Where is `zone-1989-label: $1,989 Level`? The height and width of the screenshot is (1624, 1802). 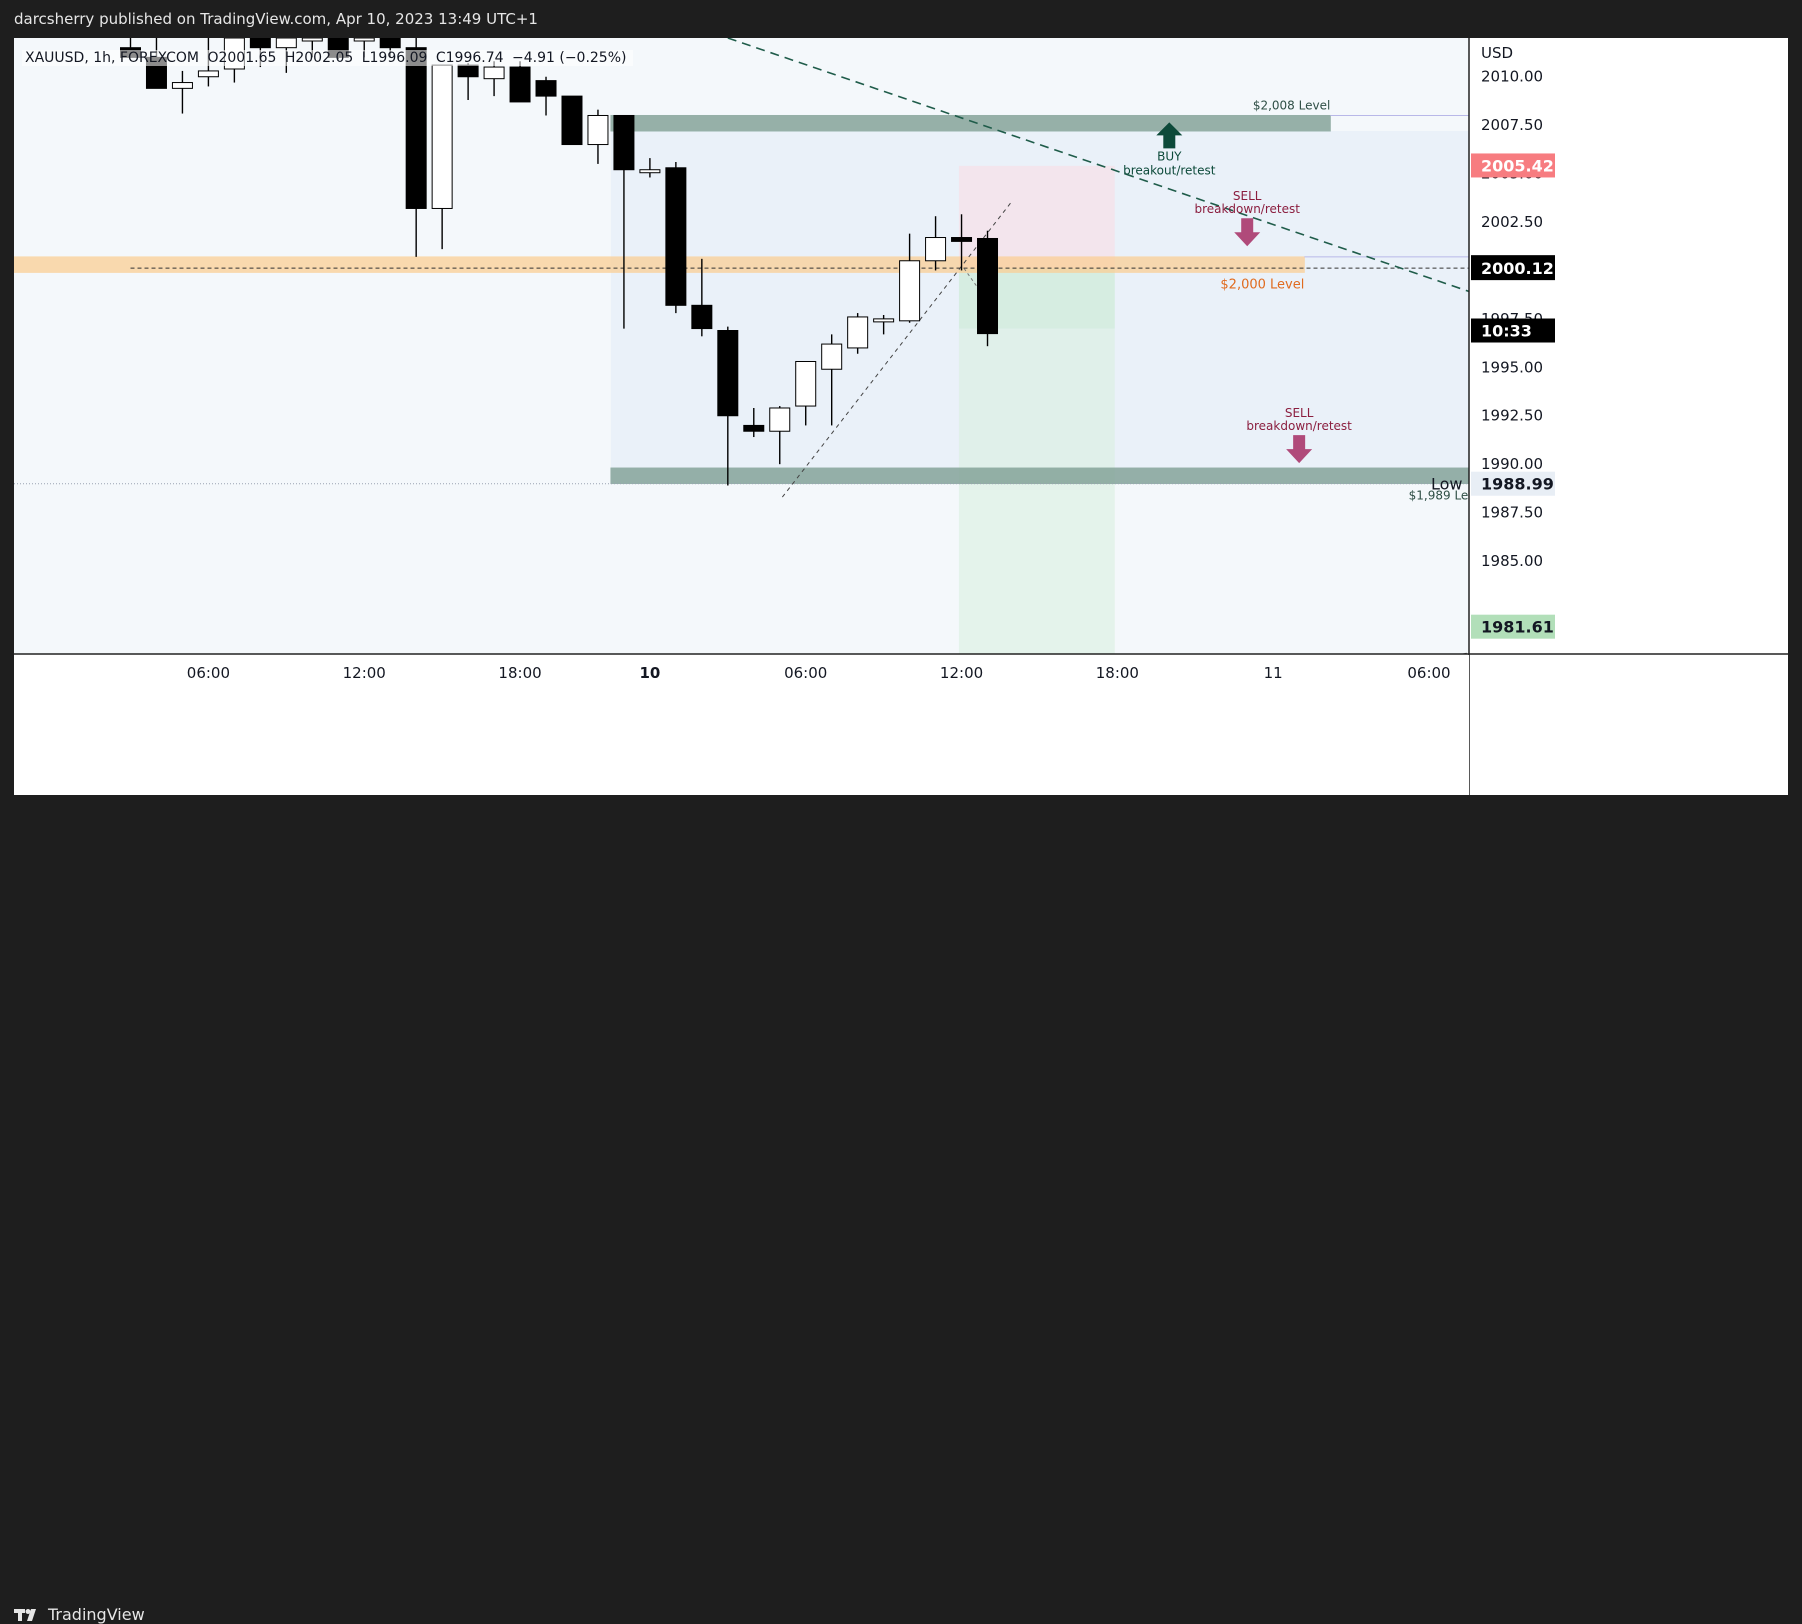 zone-1989-label: $1,989 Level is located at coordinates (1447, 496).